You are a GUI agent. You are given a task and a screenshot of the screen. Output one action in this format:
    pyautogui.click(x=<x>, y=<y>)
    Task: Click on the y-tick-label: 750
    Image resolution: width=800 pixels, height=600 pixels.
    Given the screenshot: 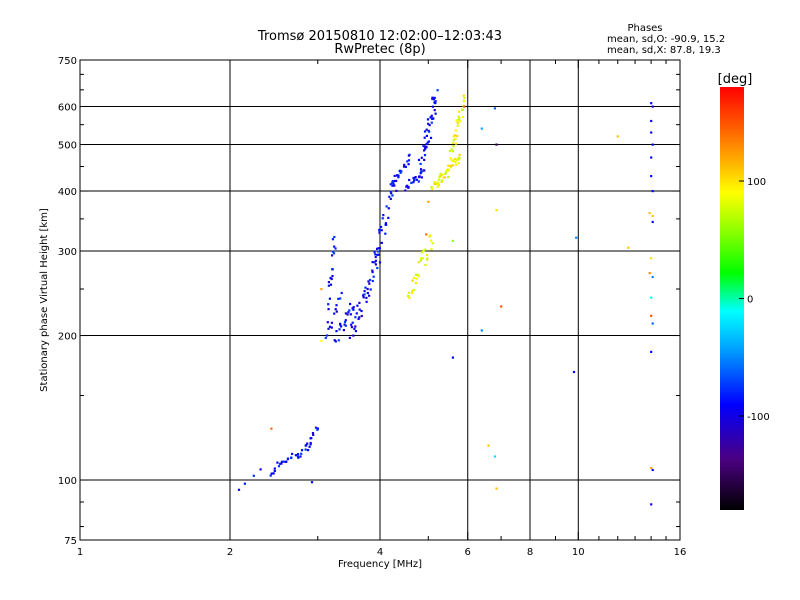 What is the action you would take?
    pyautogui.click(x=67, y=61)
    